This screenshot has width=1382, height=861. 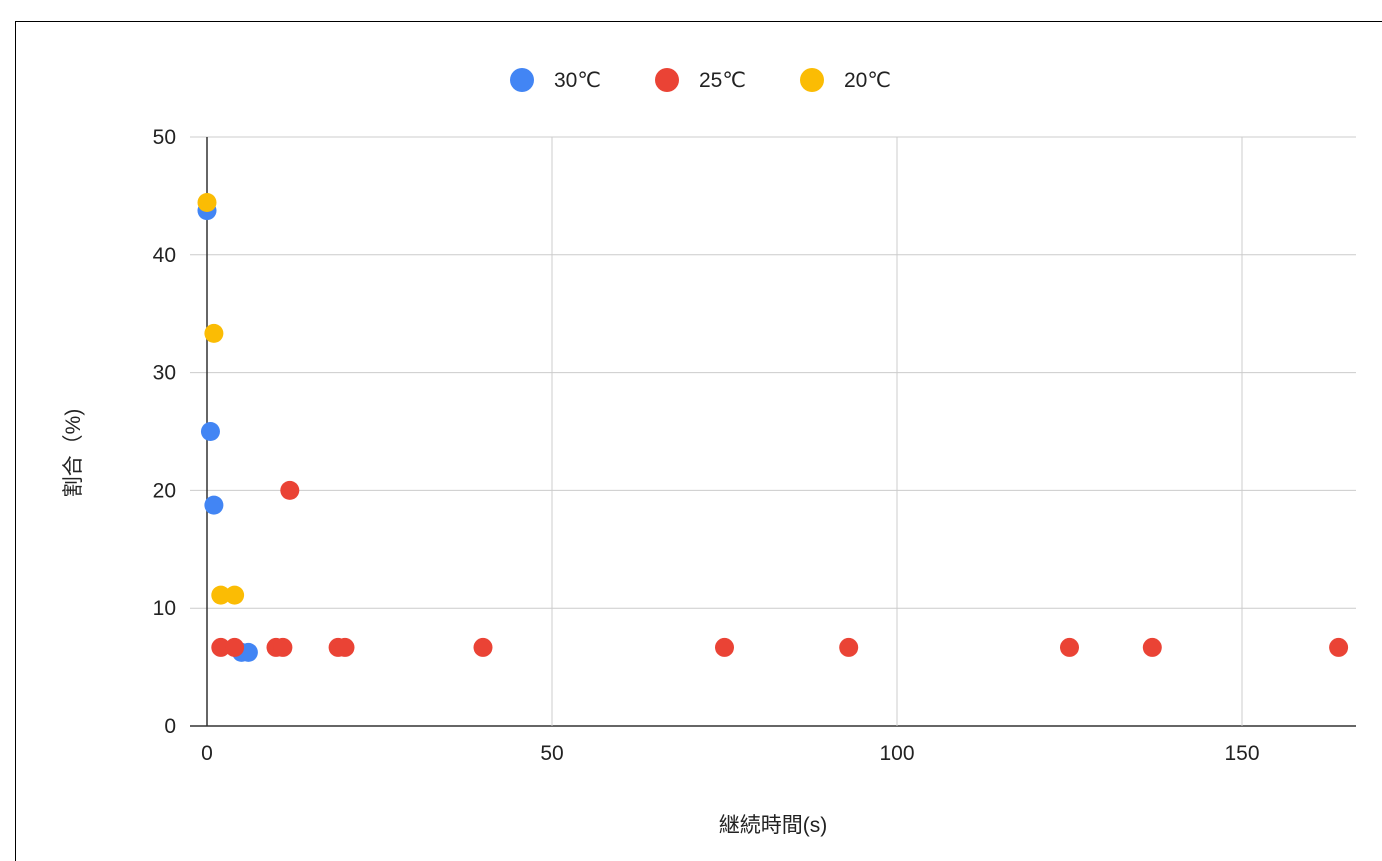 What do you see at coordinates (164, 137) in the screenshot?
I see `y-tick-label: 50` at bounding box center [164, 137].